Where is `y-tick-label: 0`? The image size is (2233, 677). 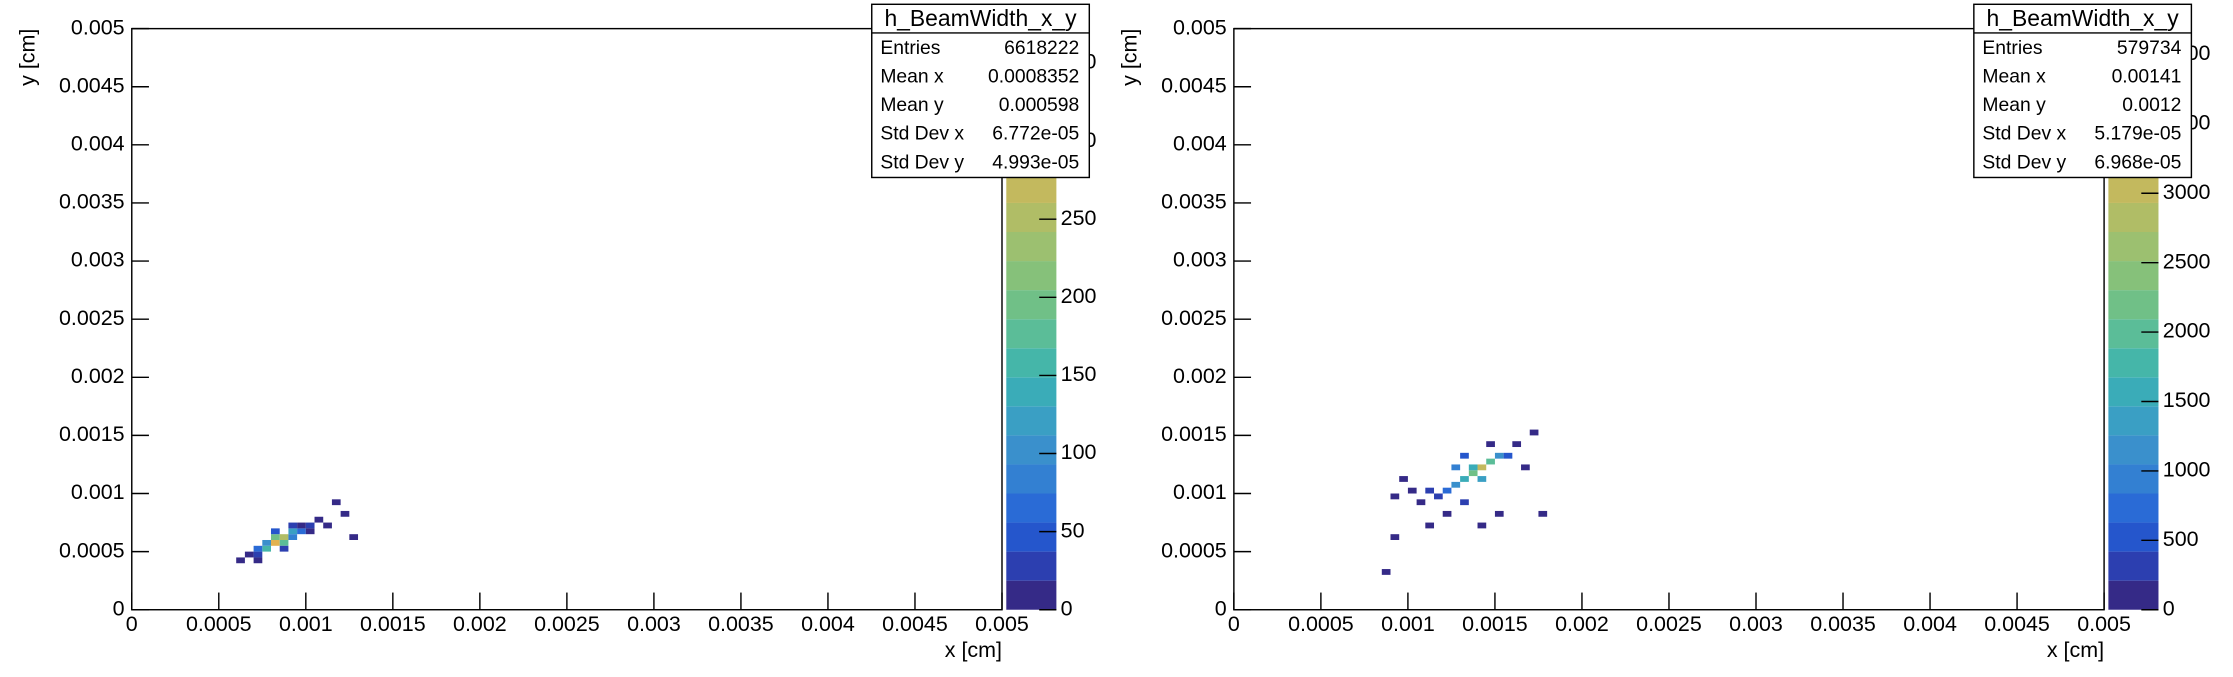
y-tick-label: 0 is located at coordinates (1221, 608).